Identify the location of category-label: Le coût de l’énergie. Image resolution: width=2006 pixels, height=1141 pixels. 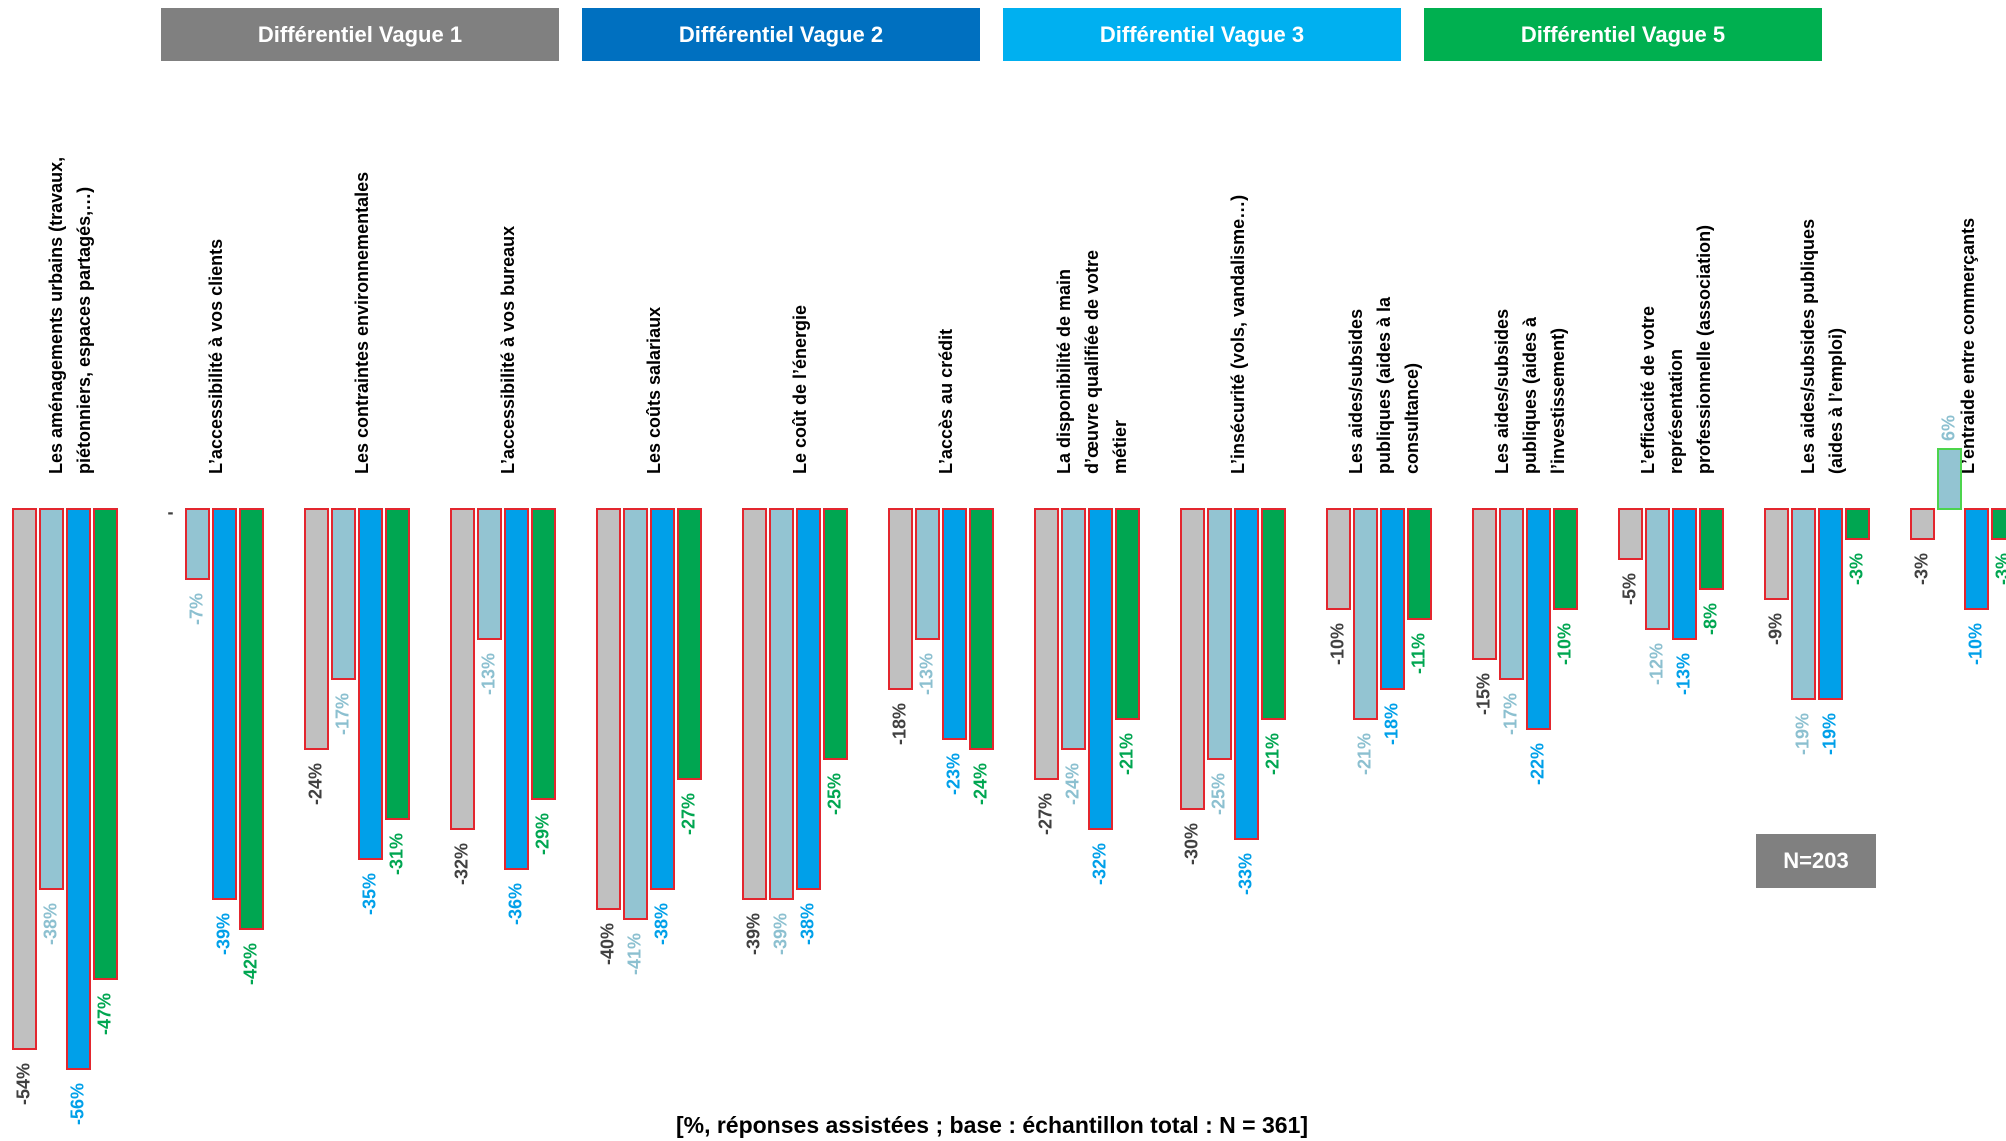
(800, 389).